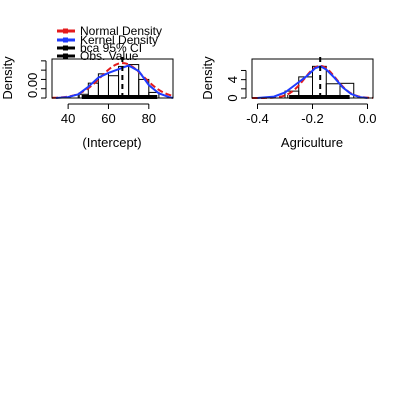 The image size is (400, 400). Describe the element at coordinates (149, 118) in the screenshot. I see `x-tick-label: 80` at that location.